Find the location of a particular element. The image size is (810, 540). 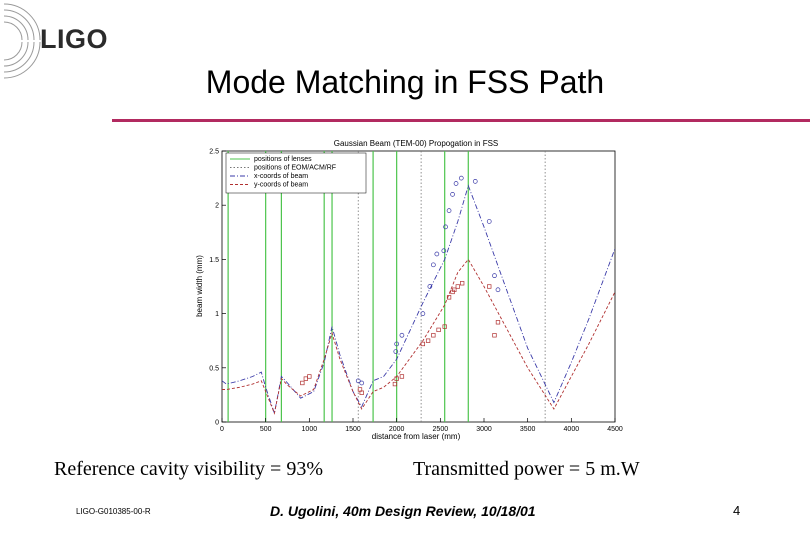

y-tick-label: 1 is located at coordinates (217, 314).